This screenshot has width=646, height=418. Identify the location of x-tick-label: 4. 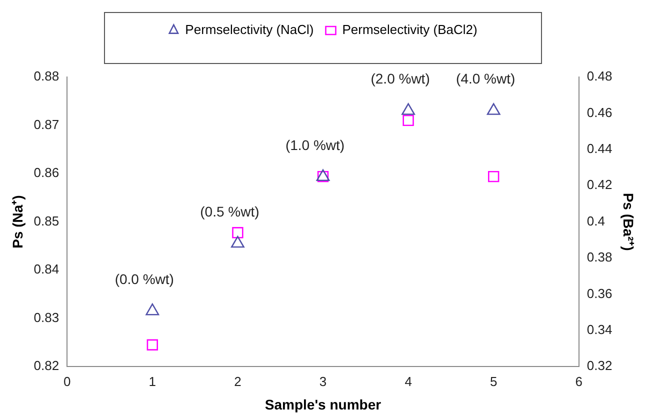
(408, 381).